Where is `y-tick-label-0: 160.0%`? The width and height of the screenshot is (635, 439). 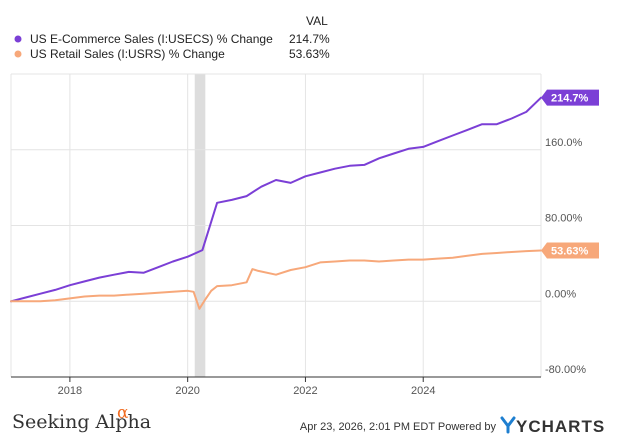 y-tick-label-0: 160.0% is located at coordinates (564, 143).